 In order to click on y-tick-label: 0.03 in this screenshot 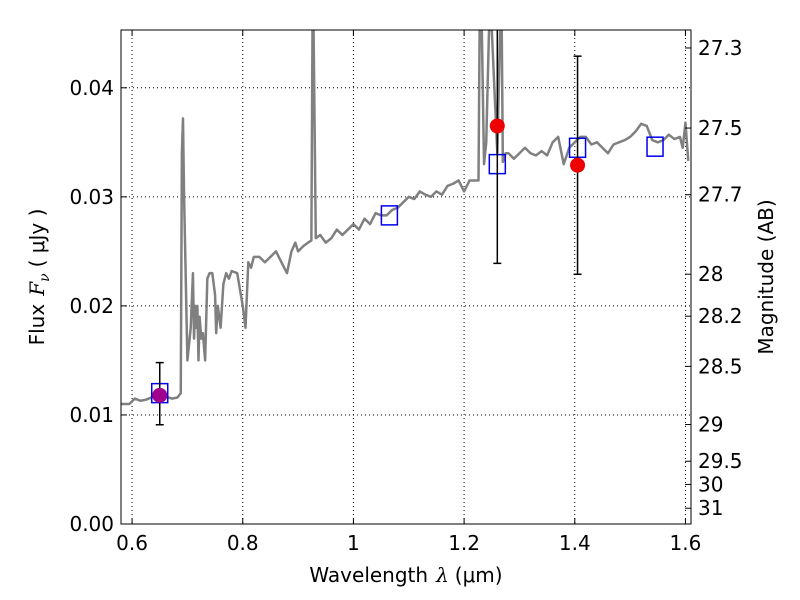, I will do `click(91, 197)`.